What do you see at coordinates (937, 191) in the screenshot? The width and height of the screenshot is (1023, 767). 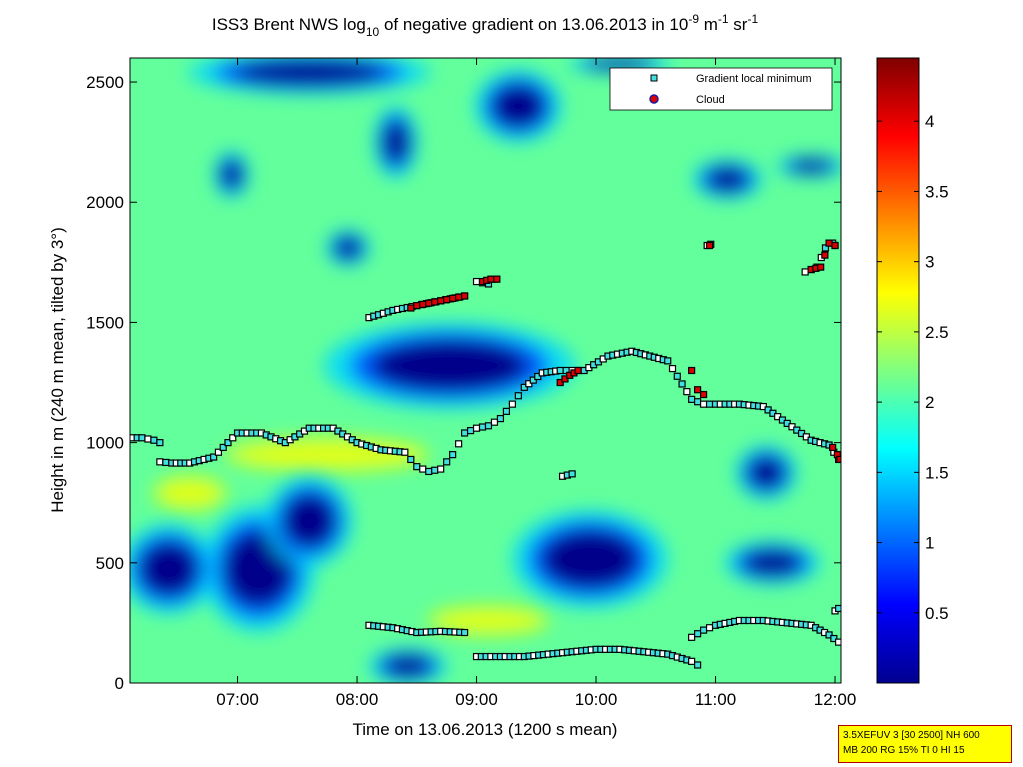 I see `colorbar-tick-label: 3.5` at bounding box center [937, 191].